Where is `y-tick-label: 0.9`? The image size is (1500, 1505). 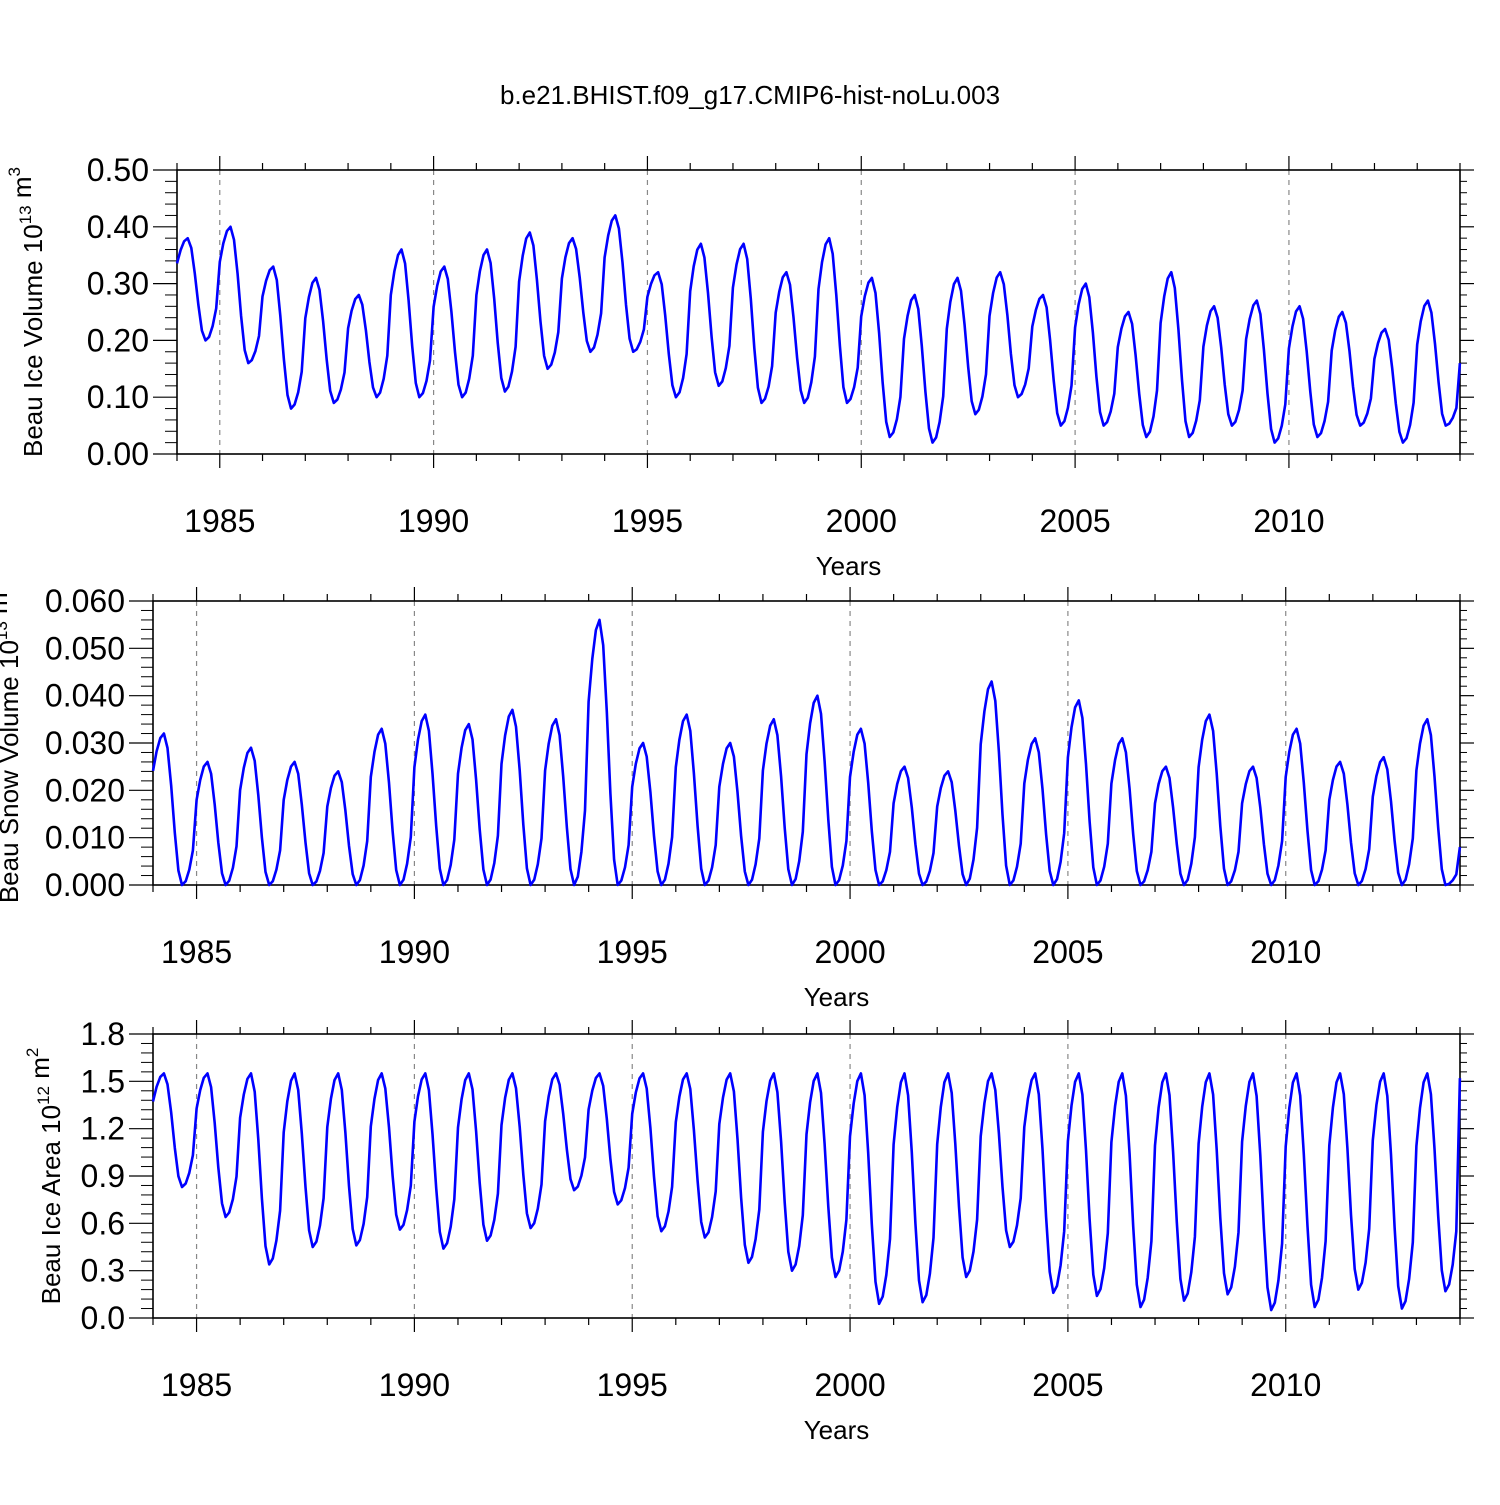
y-tick-label: 0.9 is located at coordinates (103, 1176).